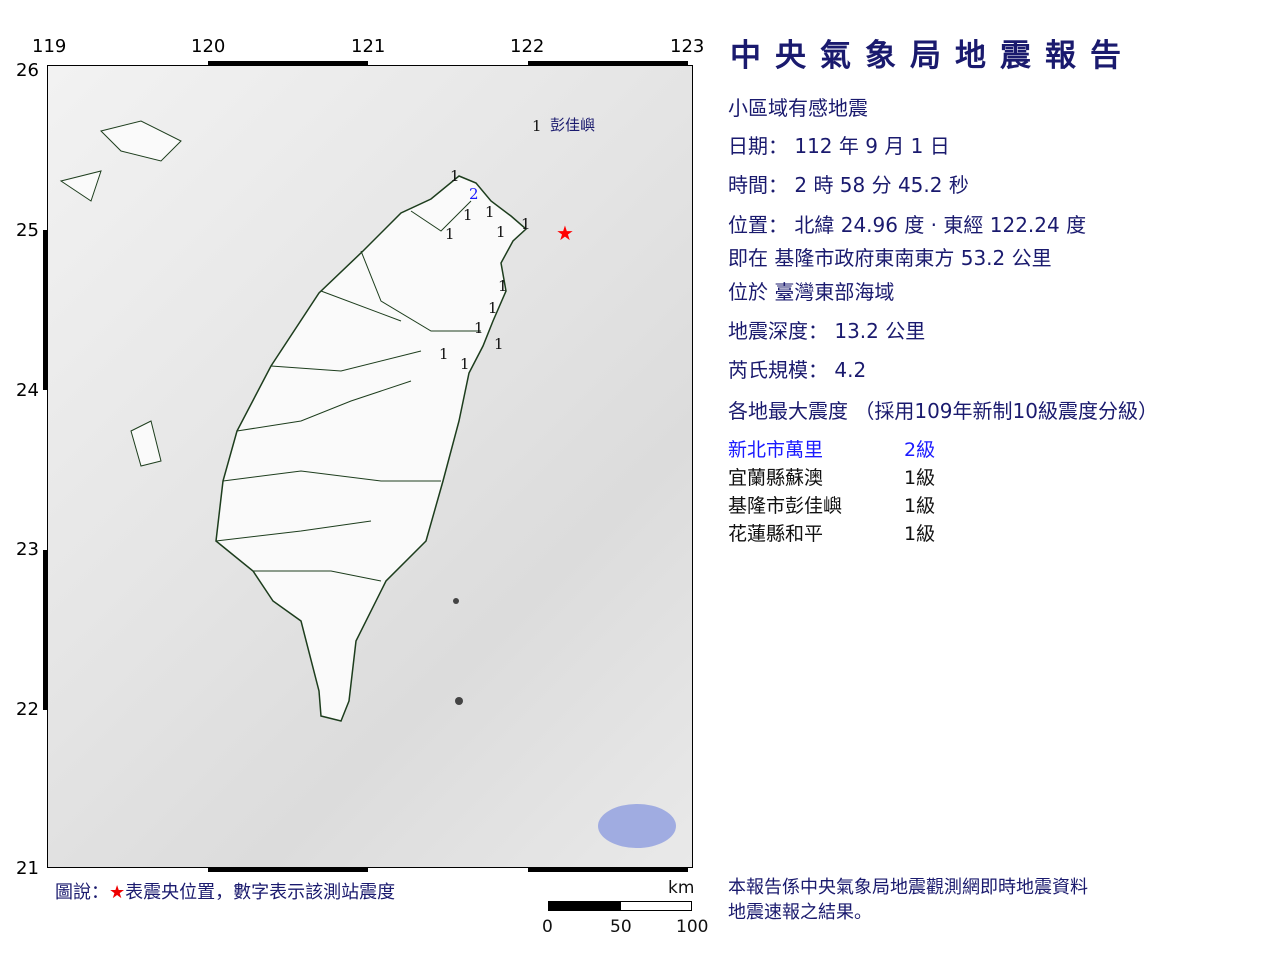 Image resolution: width=1280 pixels, height=960 pixels. Describe the element at coordinates (776, 450) in the screenshot. I see `intensity-place: 新北市萬里` at that location.